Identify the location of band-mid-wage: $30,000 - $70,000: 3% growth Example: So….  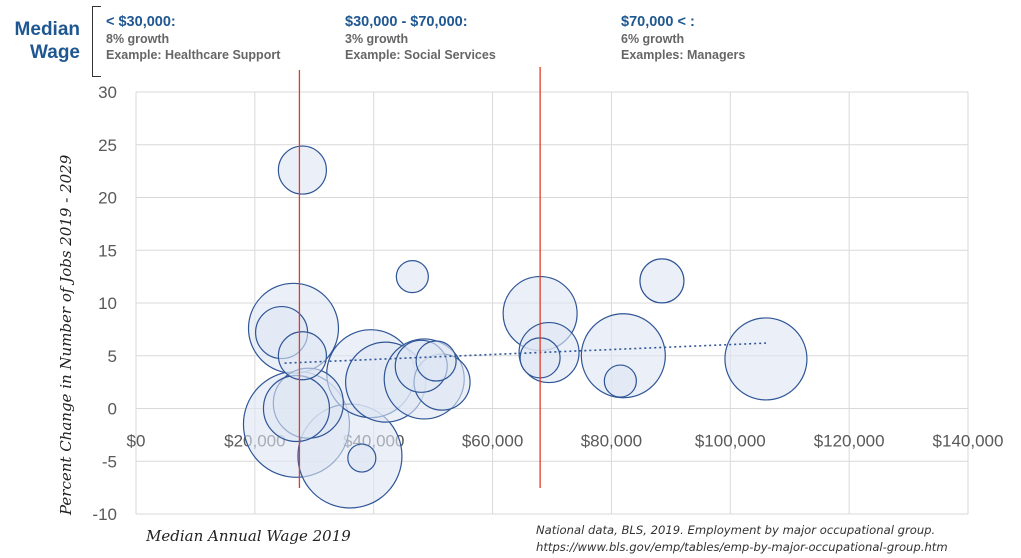
(420, 38).